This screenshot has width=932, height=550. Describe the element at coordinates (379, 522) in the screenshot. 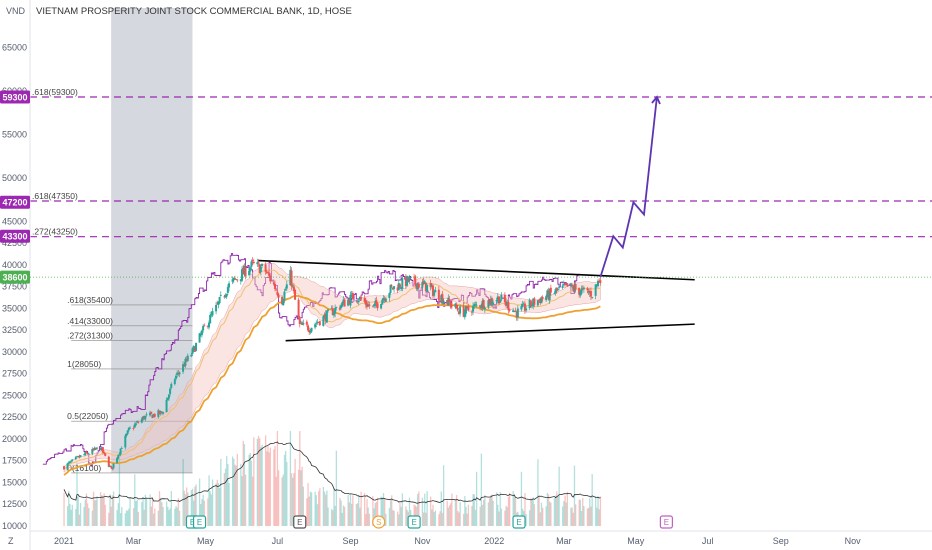

I see `split-event-marker` at that location.